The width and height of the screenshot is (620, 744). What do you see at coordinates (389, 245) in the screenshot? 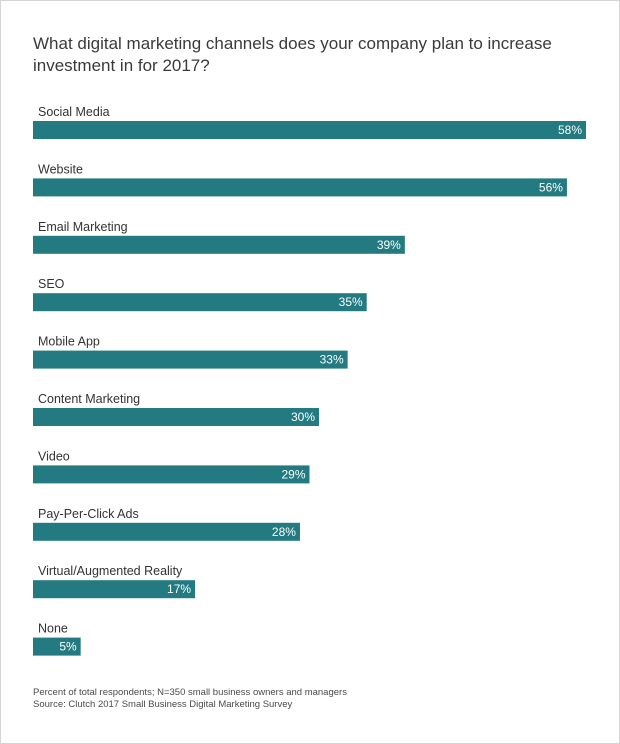
I see `value-label: 39%` at bounding box center [389, 245].